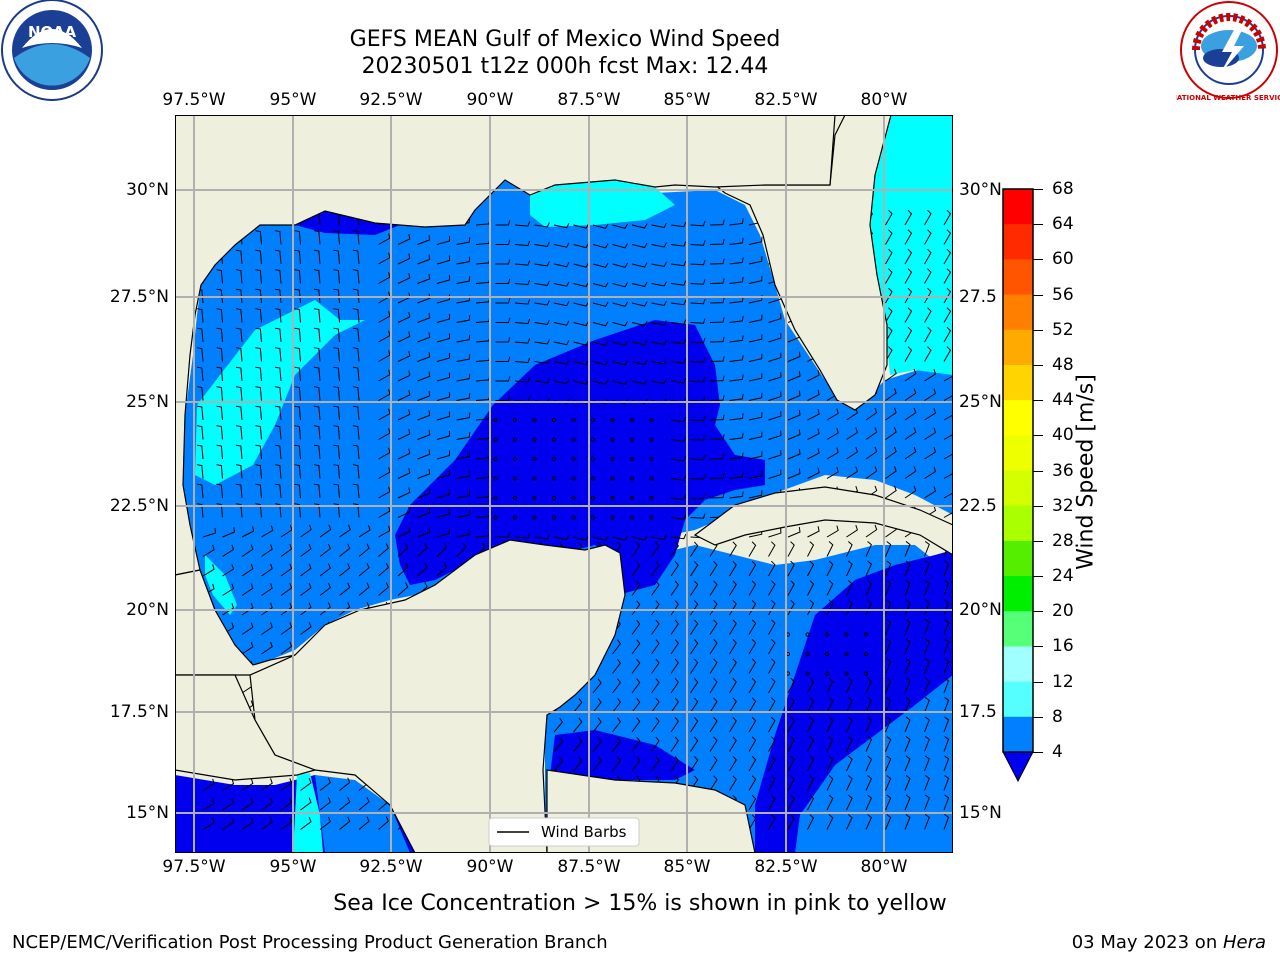 Image resolution: width=1280 pixels, height=960 pixels. What do you see at coordinates (980, 610) in the screenshot?
I see `lat-tick-right: 20°N` at bounding box center [980, 610].